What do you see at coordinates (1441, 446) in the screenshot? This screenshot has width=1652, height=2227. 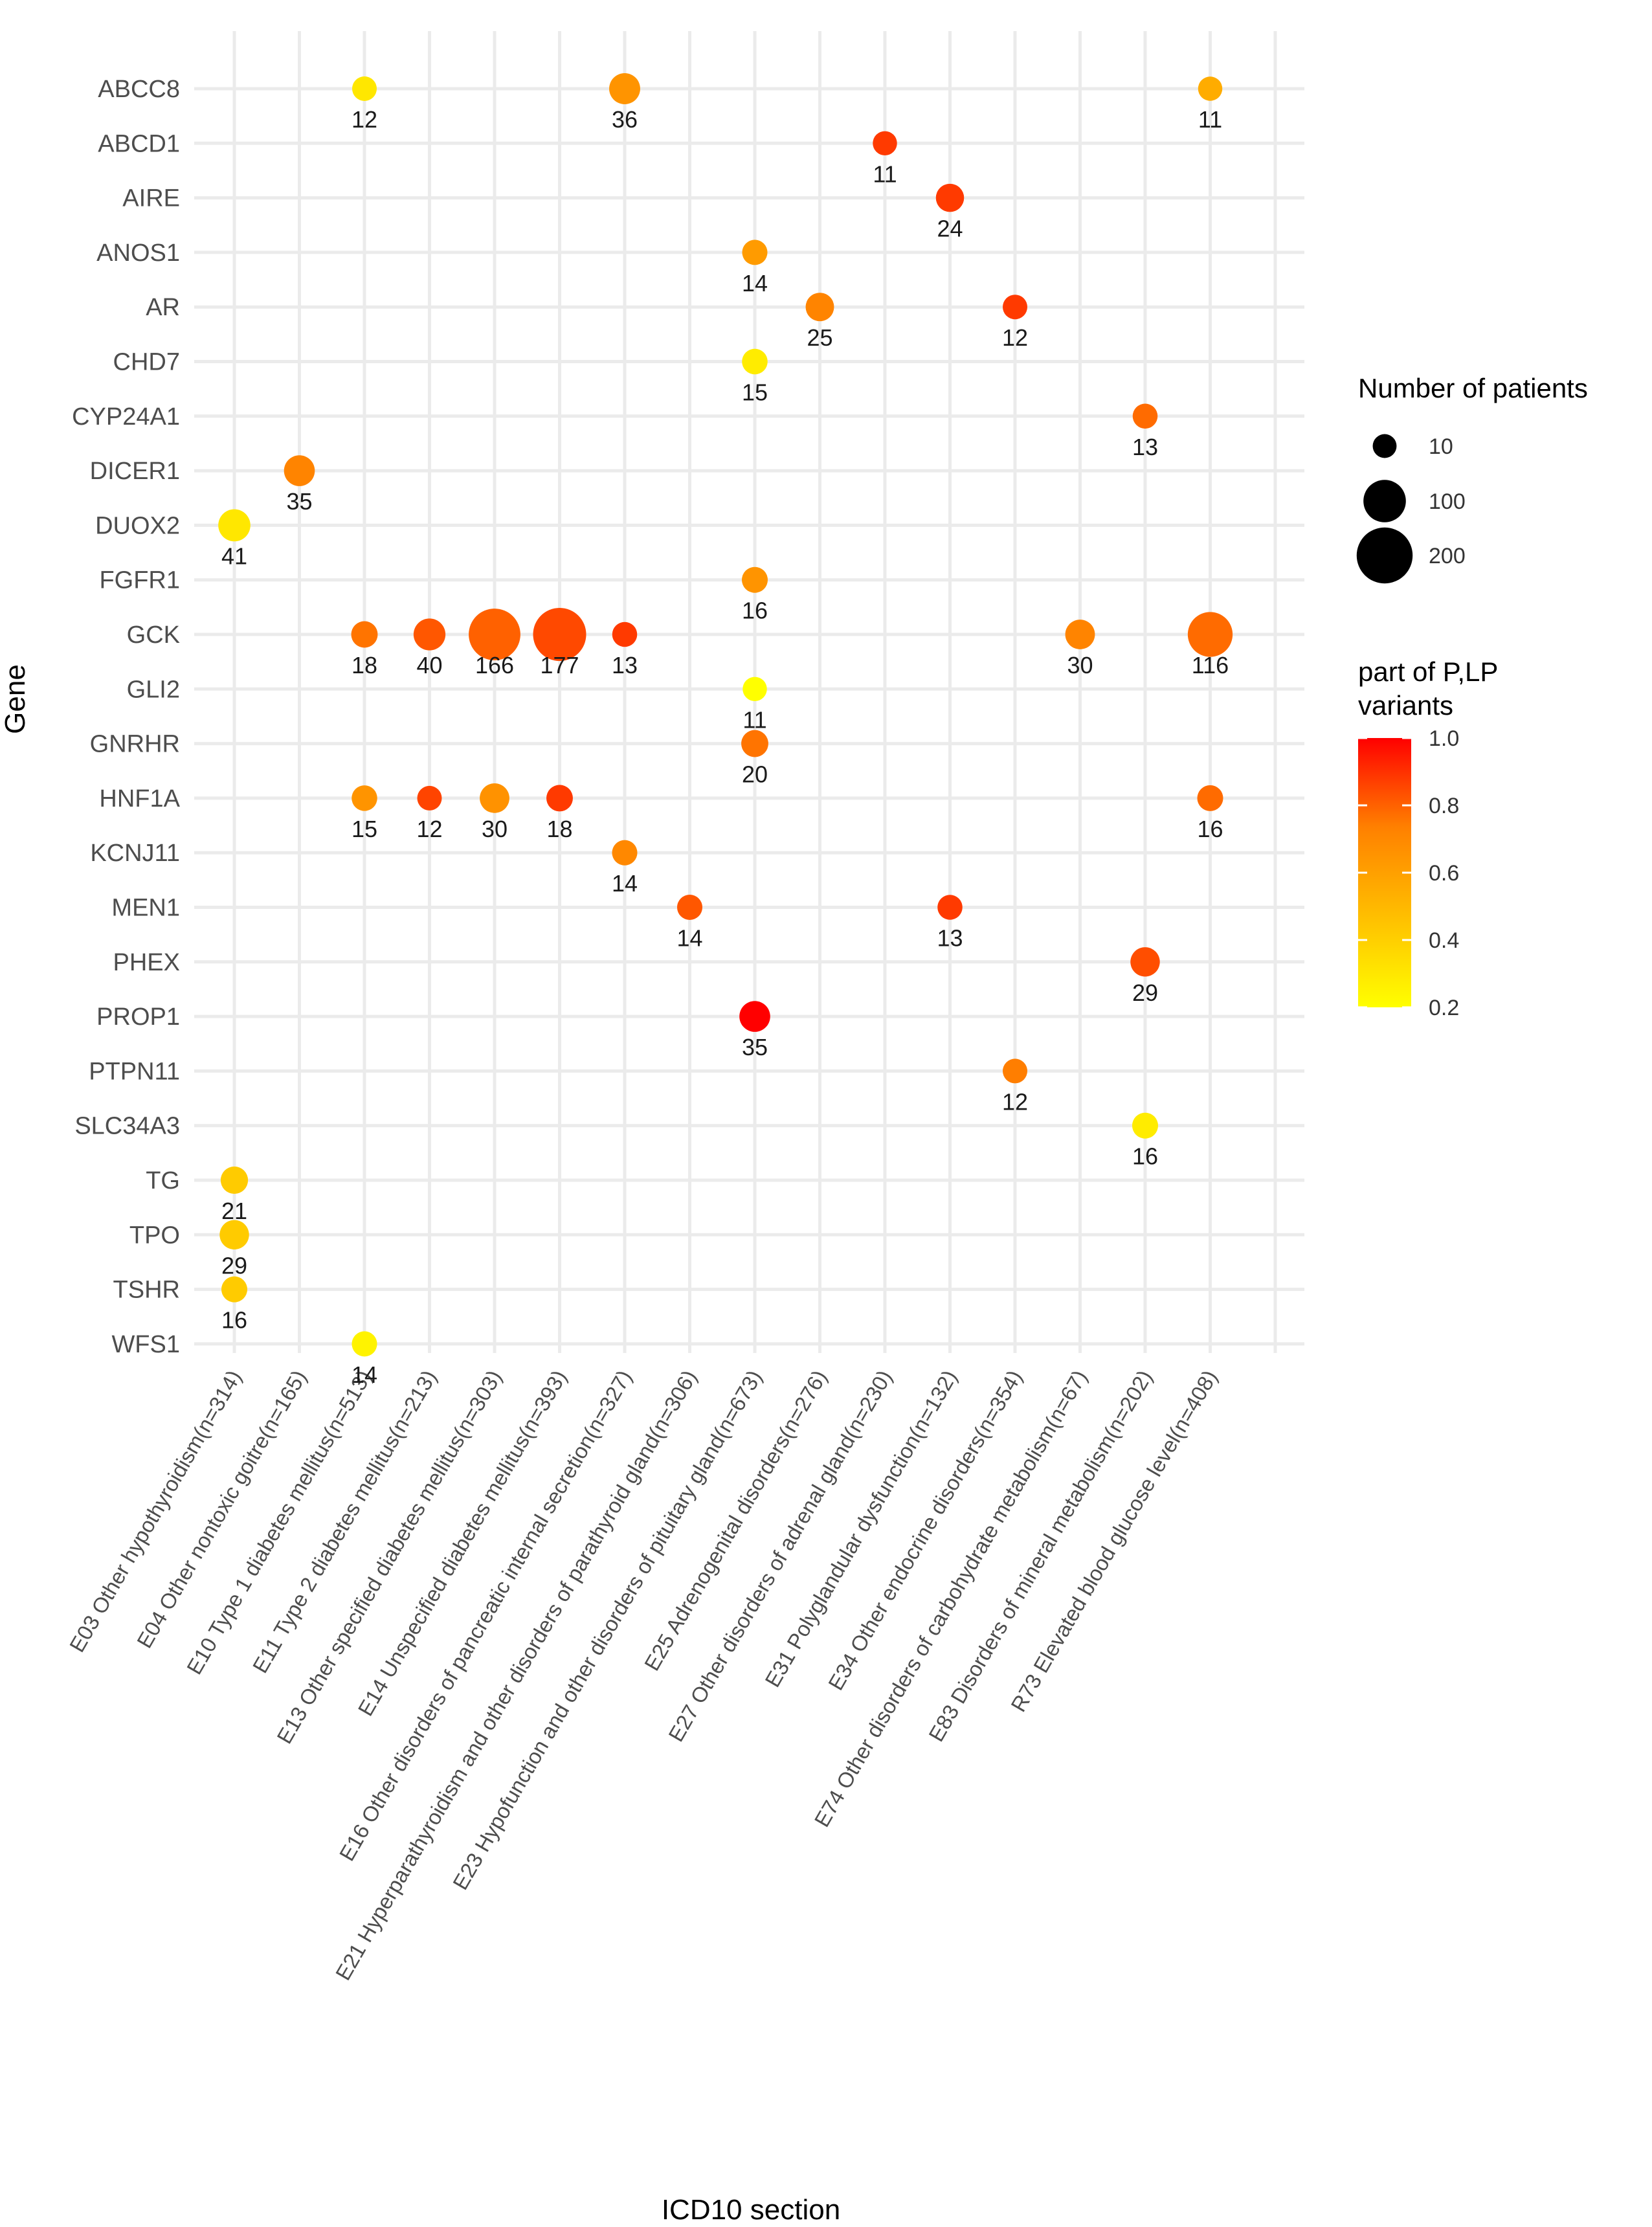 I see `size-legend-label: 10` at bounding box center [1441, 446].